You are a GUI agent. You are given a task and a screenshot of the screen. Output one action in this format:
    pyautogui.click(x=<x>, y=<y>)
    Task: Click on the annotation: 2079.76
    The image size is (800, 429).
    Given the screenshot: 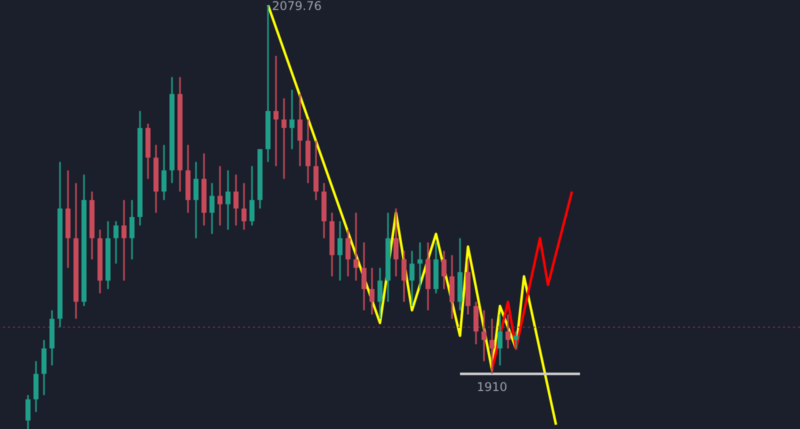 What is the action you would take?
    pyautogui.click(x=297, y=6)
    